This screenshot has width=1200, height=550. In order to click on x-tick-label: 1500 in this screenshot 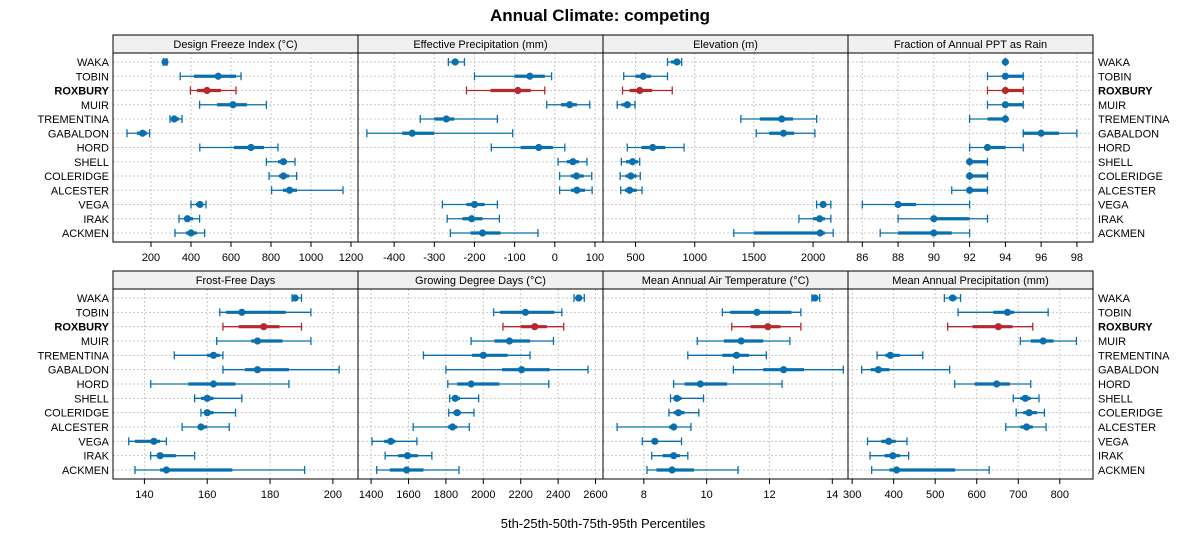, I will do `click(754, 258)`.